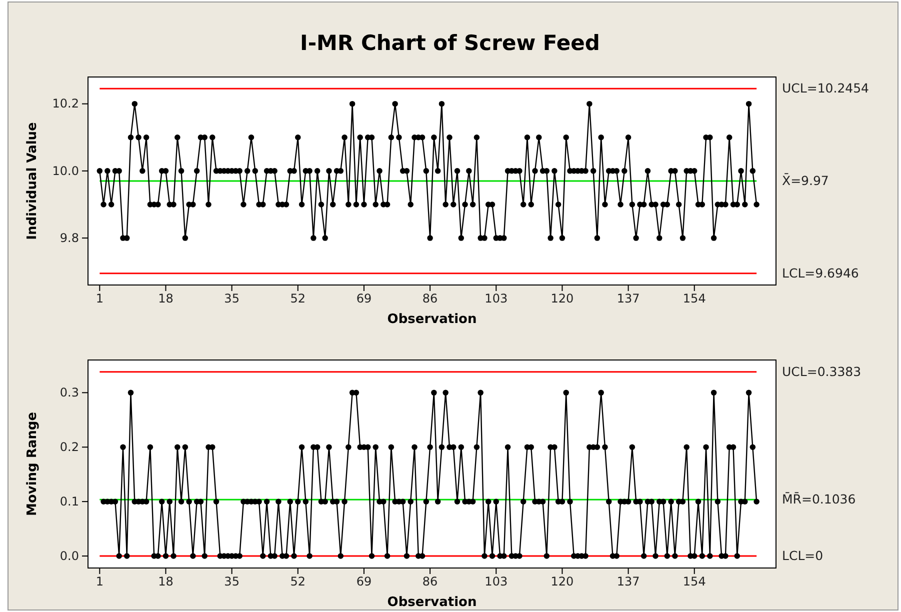 The width and height of the screenshot is (901, 612). Describe the element at coordinates (826, 88) in the screenshot. I see `ref-line-label: UCL=10.2454` at that location.